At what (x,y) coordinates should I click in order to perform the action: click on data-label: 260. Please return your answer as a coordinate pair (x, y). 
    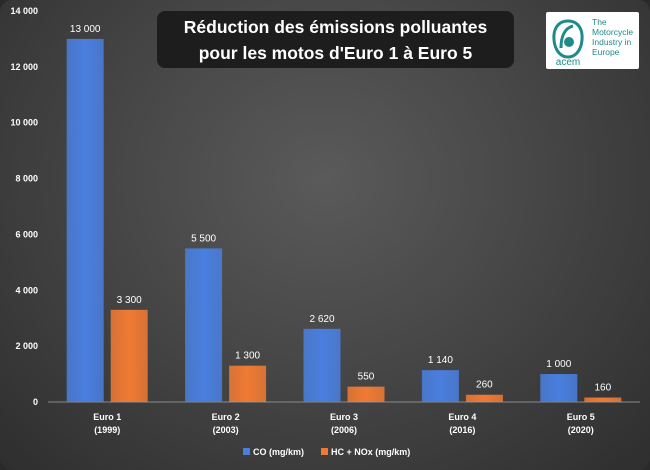
    Looking at the image, I should click on (484, 385).